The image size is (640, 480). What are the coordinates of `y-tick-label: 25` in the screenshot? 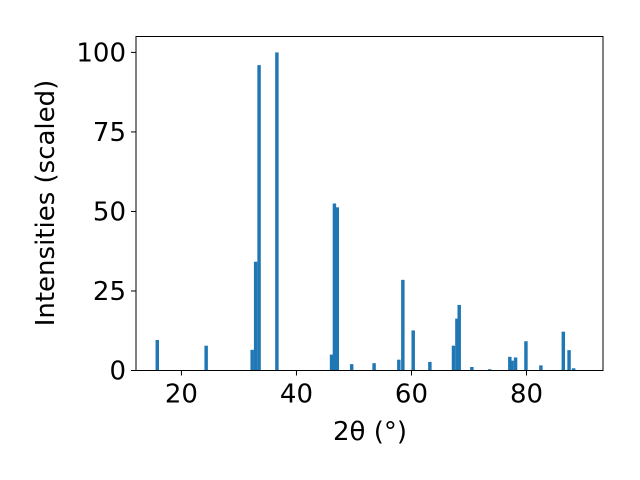 It's located at (109, 292).